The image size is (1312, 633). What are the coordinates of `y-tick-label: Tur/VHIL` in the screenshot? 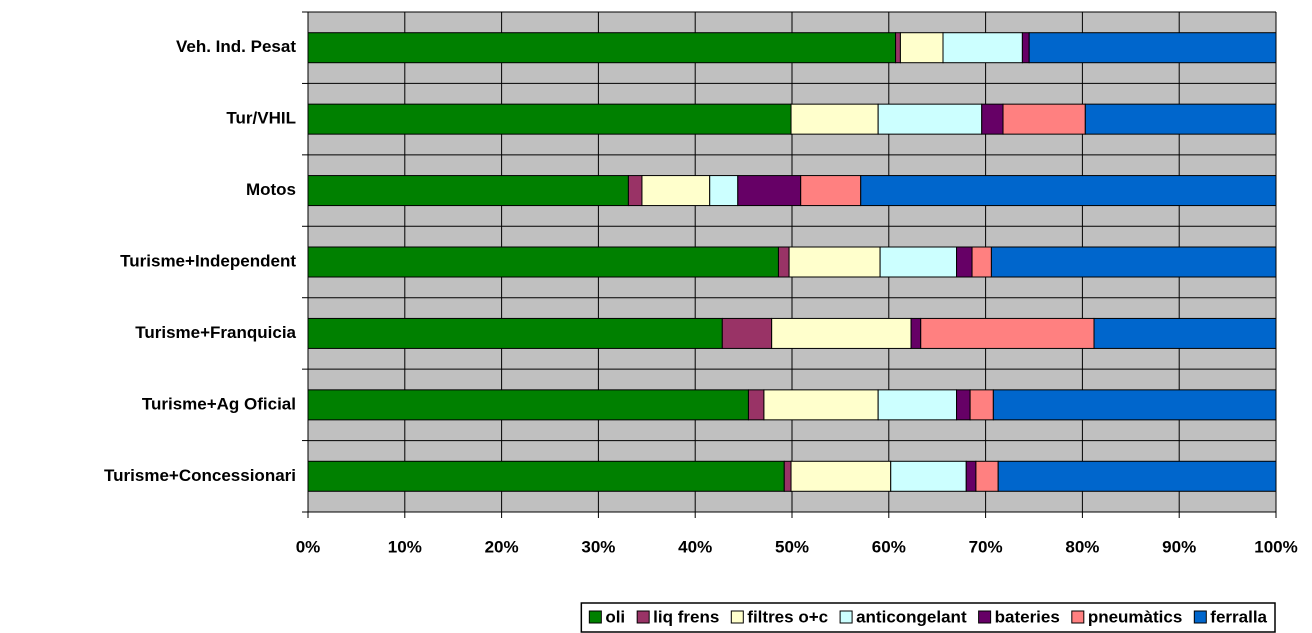 It's located at (261, 118).